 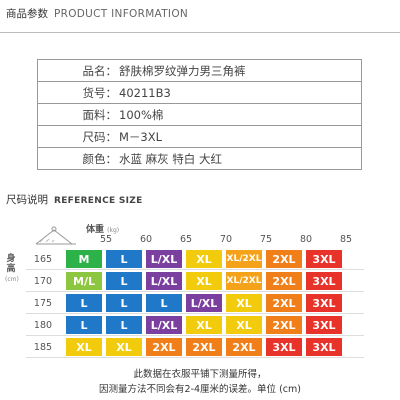 I want to click on product-info-header: 商品参数 PRODUCT INFORMATION, so click(x=97, y=13).